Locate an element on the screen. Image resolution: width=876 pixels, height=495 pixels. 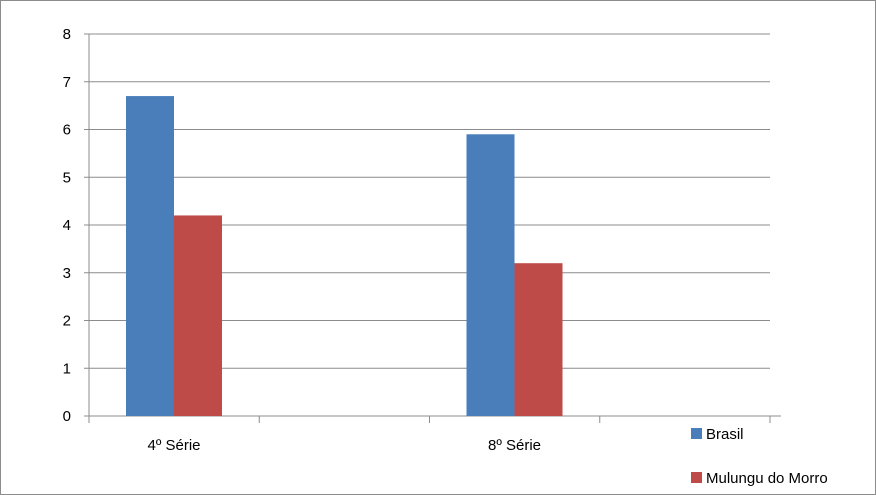
y-tick-label: 1 is located at coordinates (67, 368).